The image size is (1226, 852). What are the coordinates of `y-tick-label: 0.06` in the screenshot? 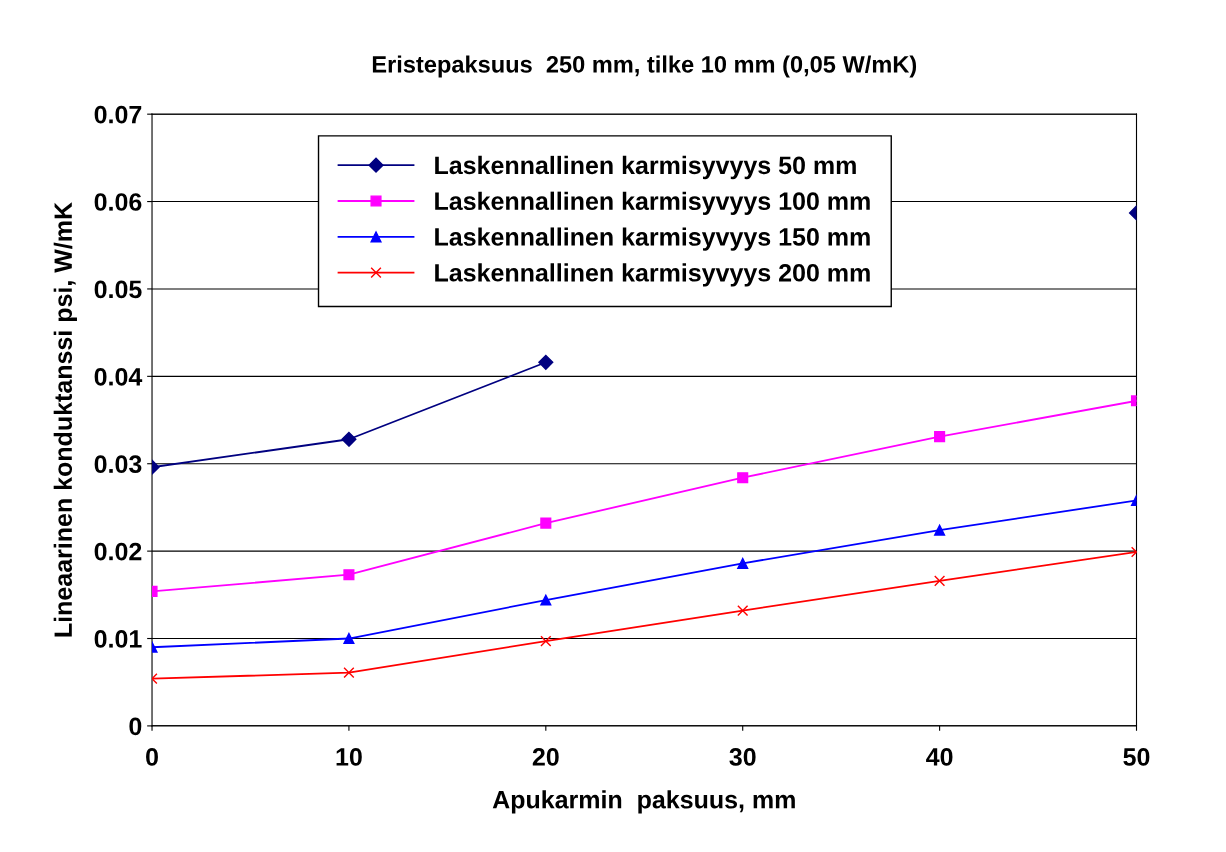 It's located at (118, 202).